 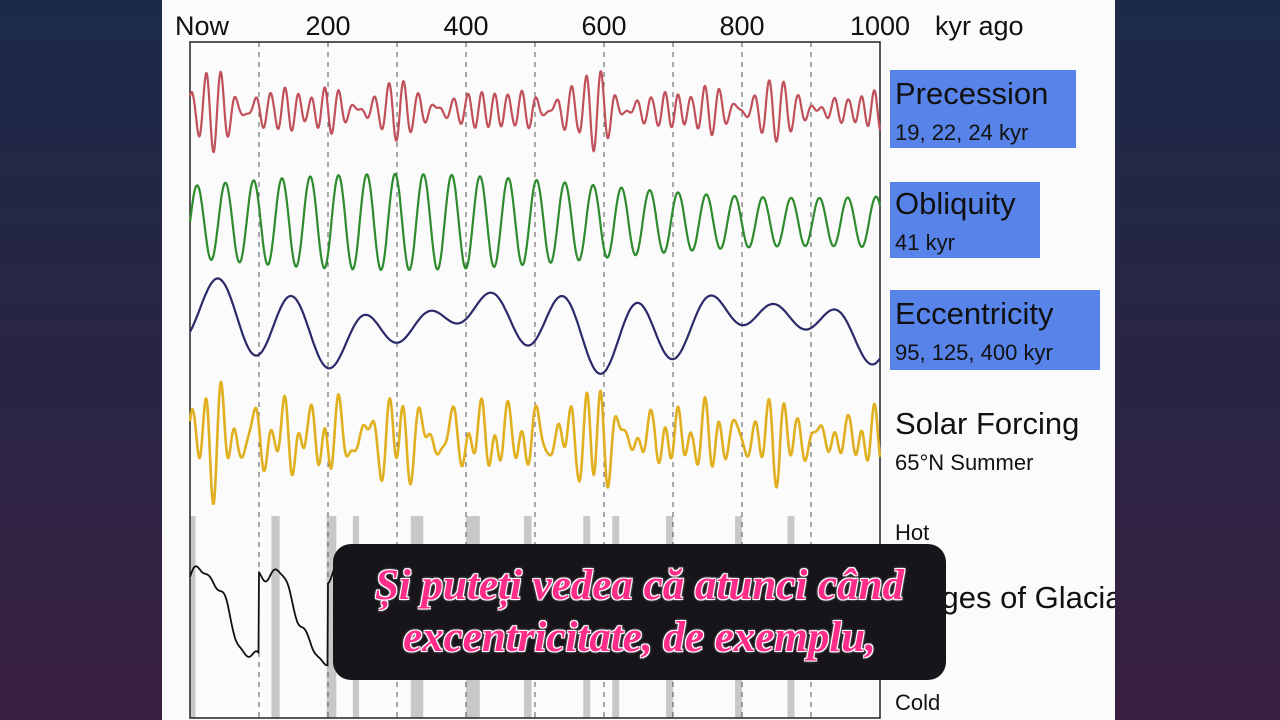 I want to click on x-axis-ticks: Now 200 400 600 800 1000, so click(x=542, y=26).